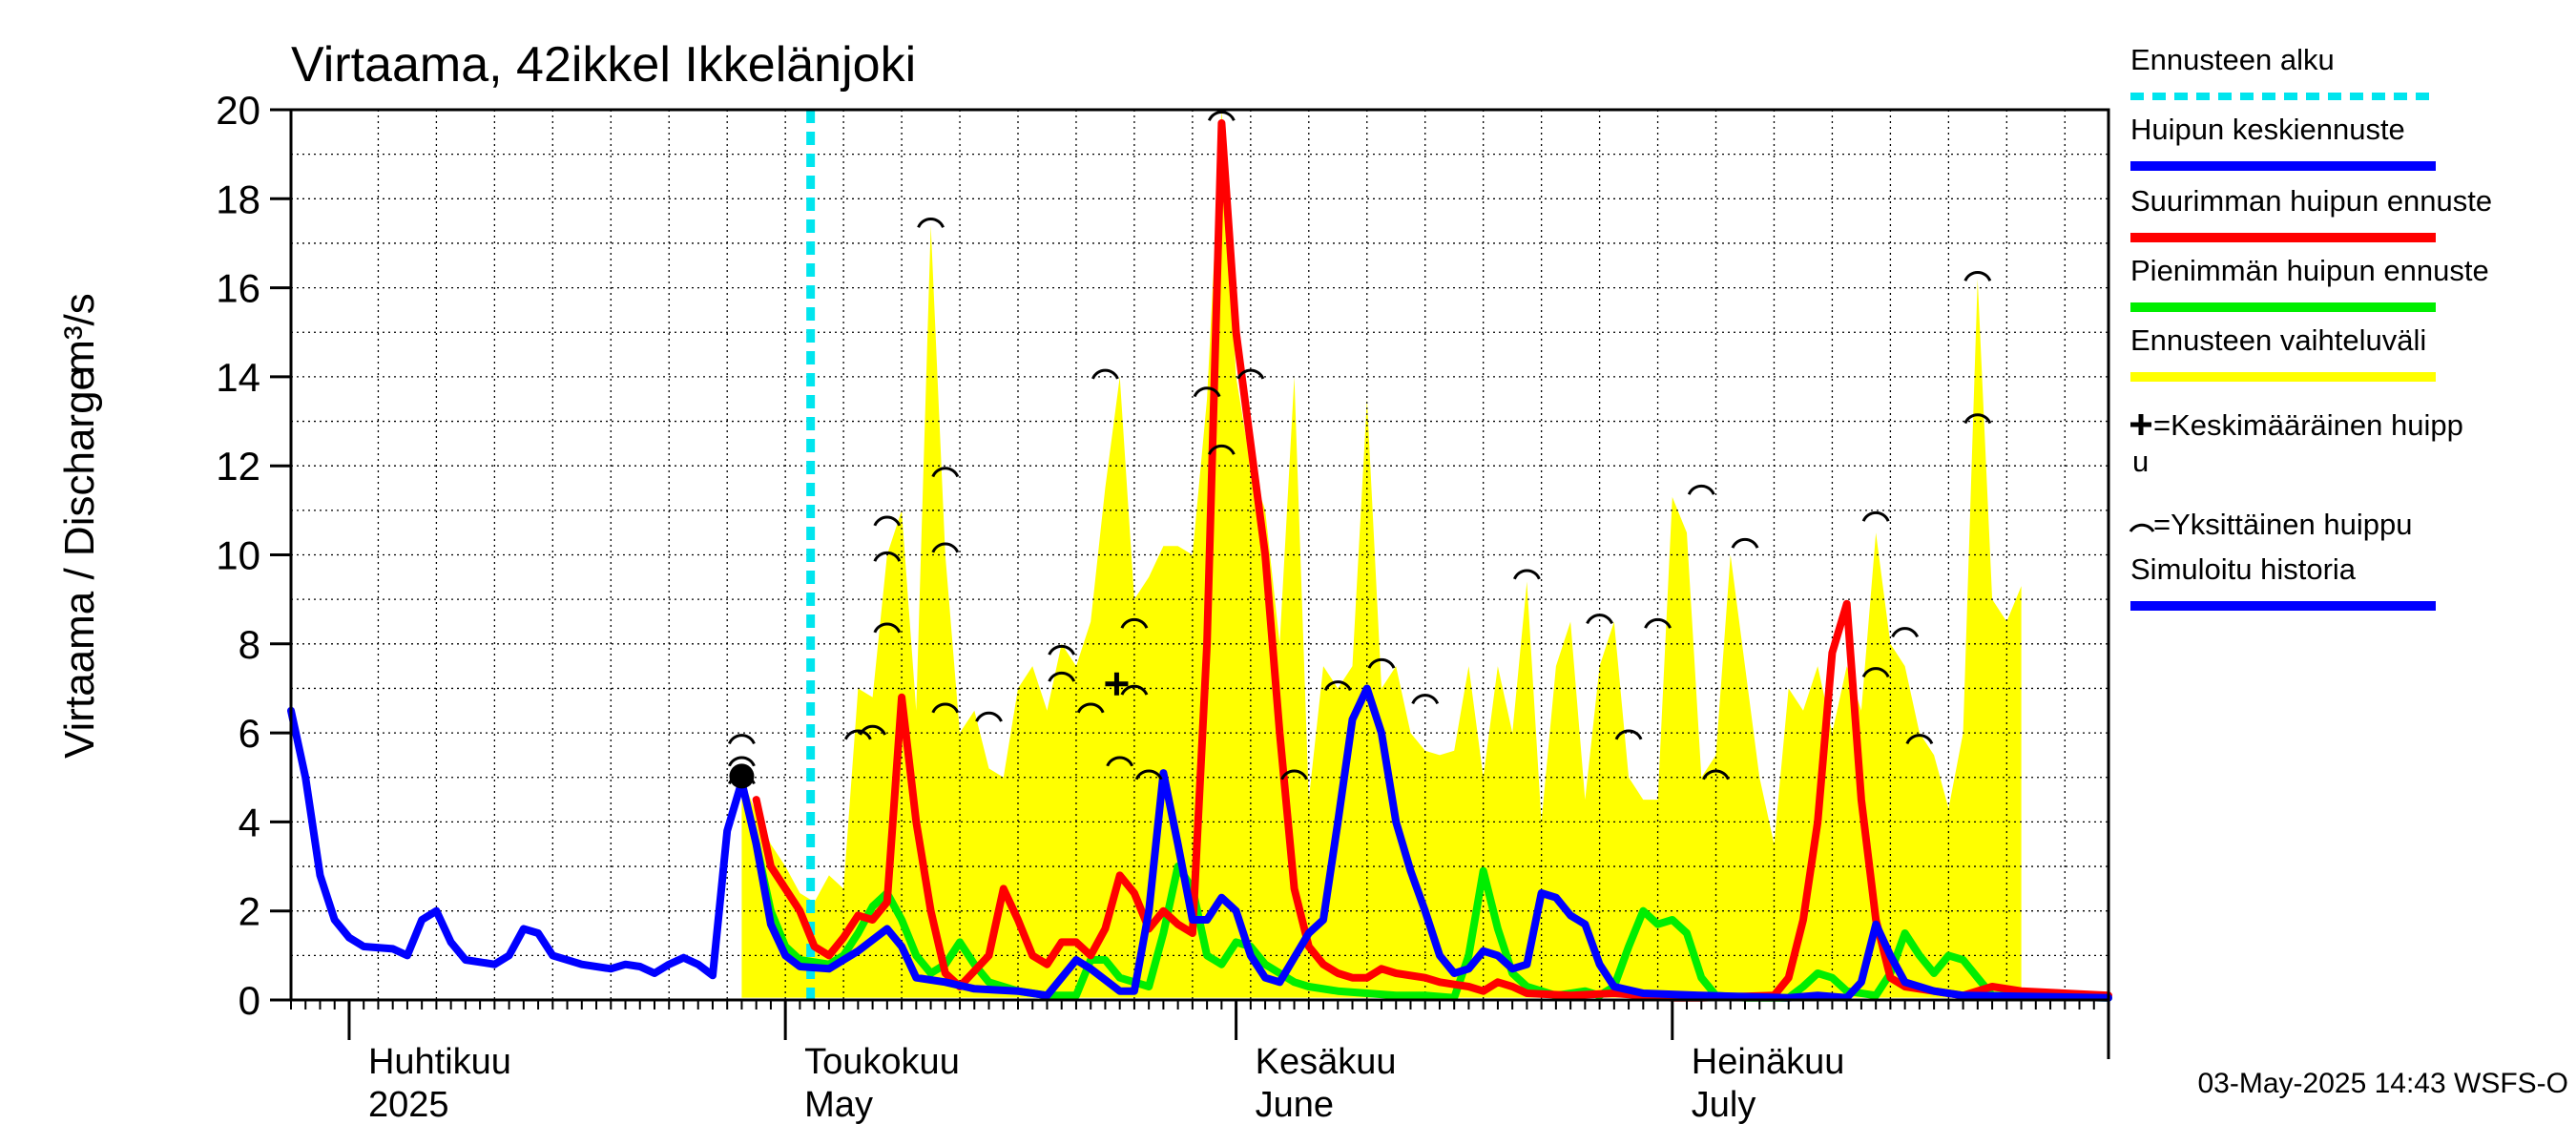 The image size is (2576, 1145). Describe the element at coordinates (2140, 461) in the screenshot. I see `legend-label-continued: u` at that location.